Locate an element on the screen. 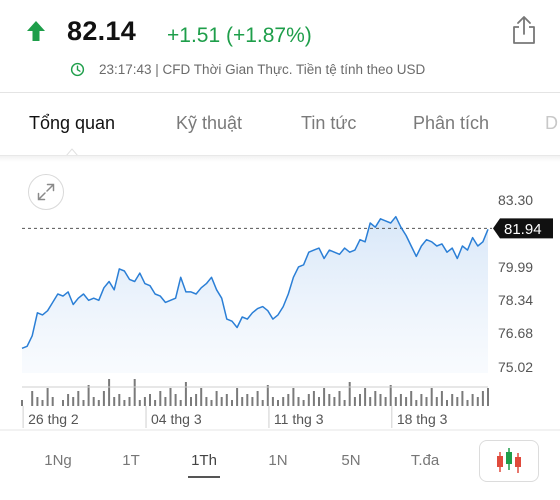  range-1-year: 1N is located at coordinates (278, 460).